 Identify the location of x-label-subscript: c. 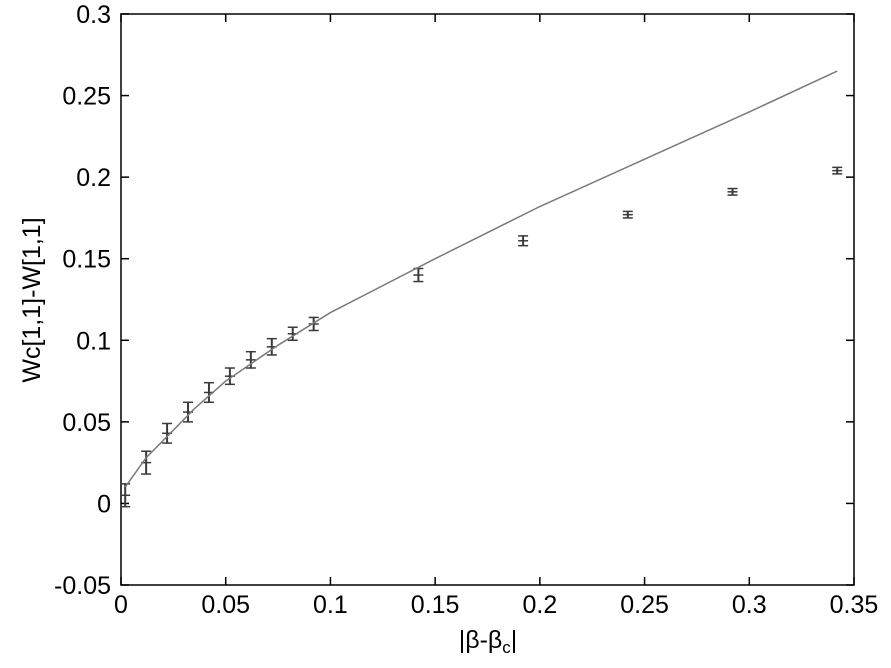
(506, 647).